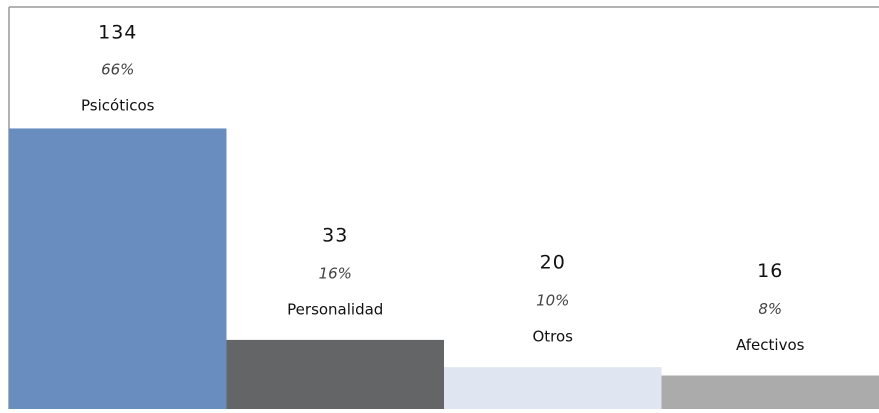 The image size is (879, 413). What do you see at coordinates (118, 106) in the screenshot?
I see `category-label: Psicóticos` at bounding box center [118, 106].